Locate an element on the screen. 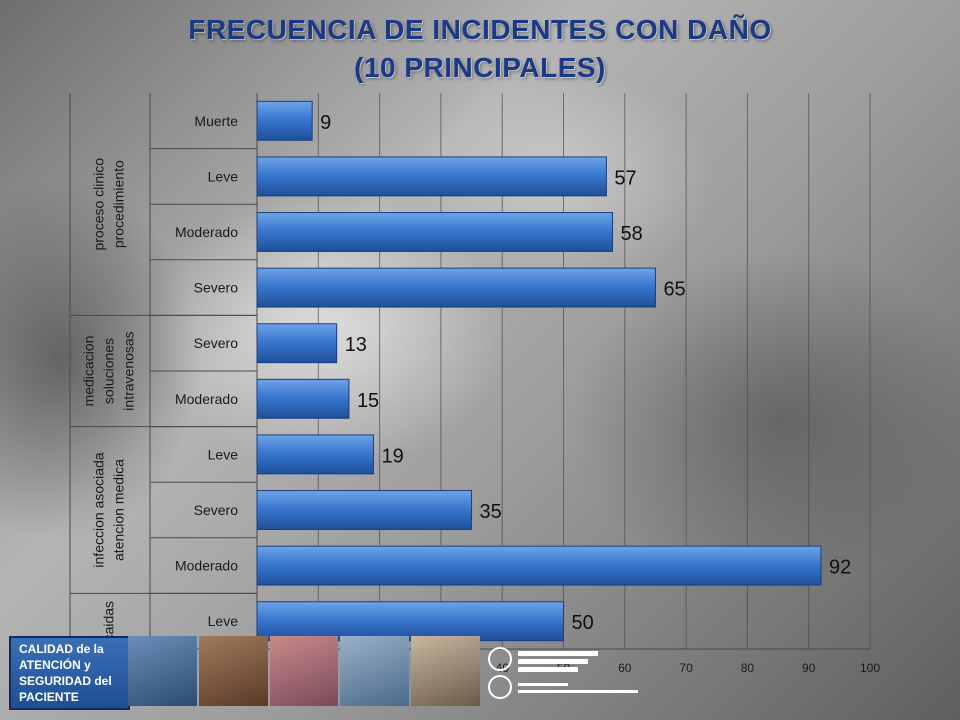  group-label: medicacion is located at coordinates (89, 371).